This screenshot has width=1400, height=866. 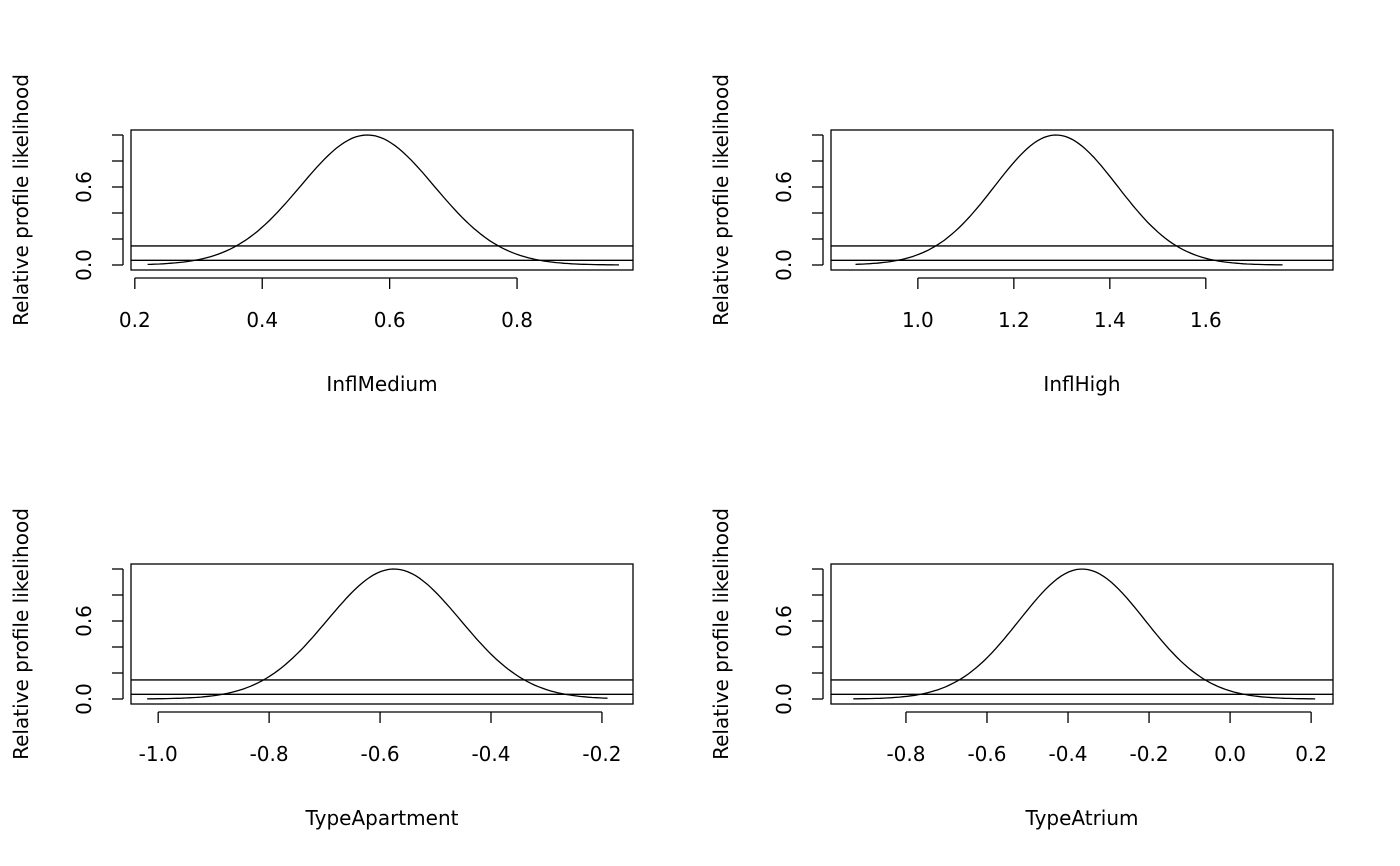 What do you see at coordinates (382, 818) in the screenshot?
I see `x-axis-label: TypeApartment` at bounding box center [382, 818].